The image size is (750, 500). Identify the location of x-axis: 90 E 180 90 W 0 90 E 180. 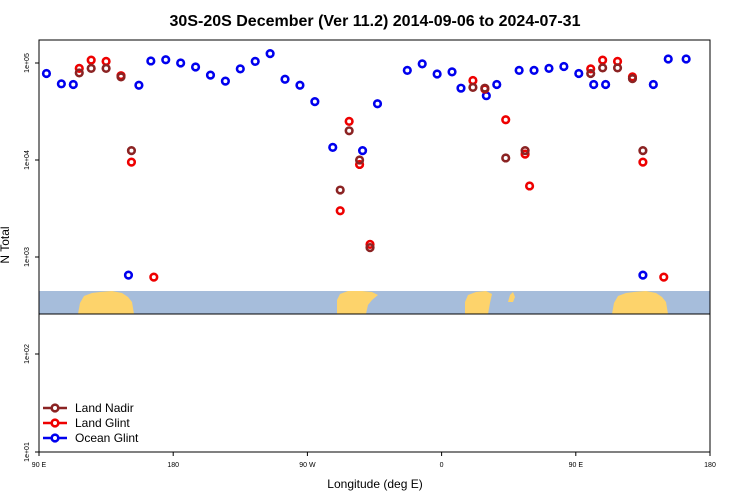
(374, 460).